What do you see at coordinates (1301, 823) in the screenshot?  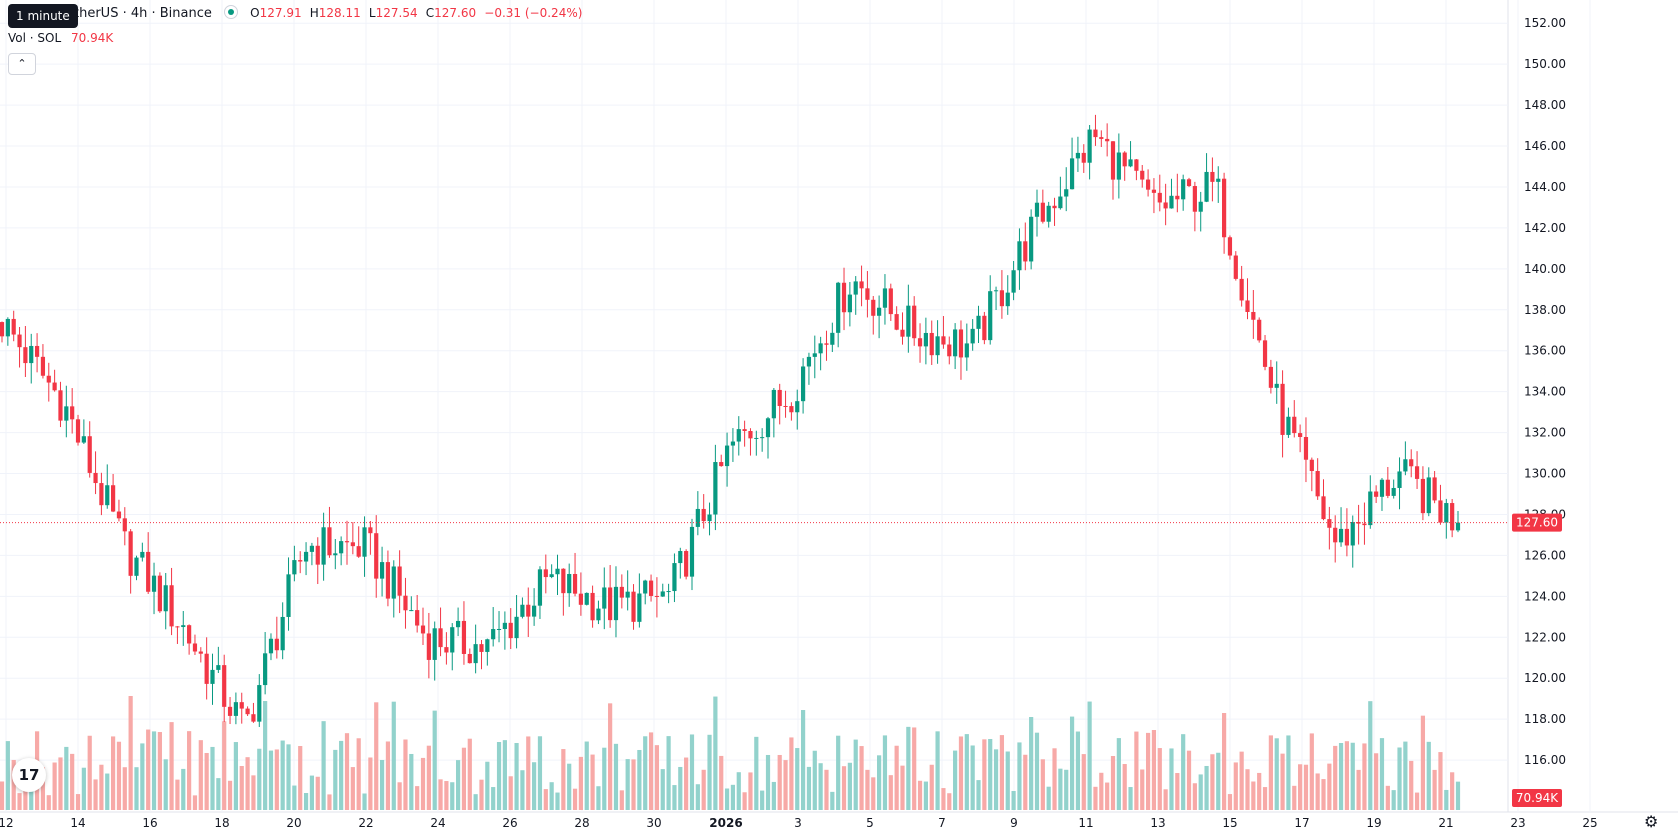 I see `time-tick-label: 17` at bounding box center [1301, 823].